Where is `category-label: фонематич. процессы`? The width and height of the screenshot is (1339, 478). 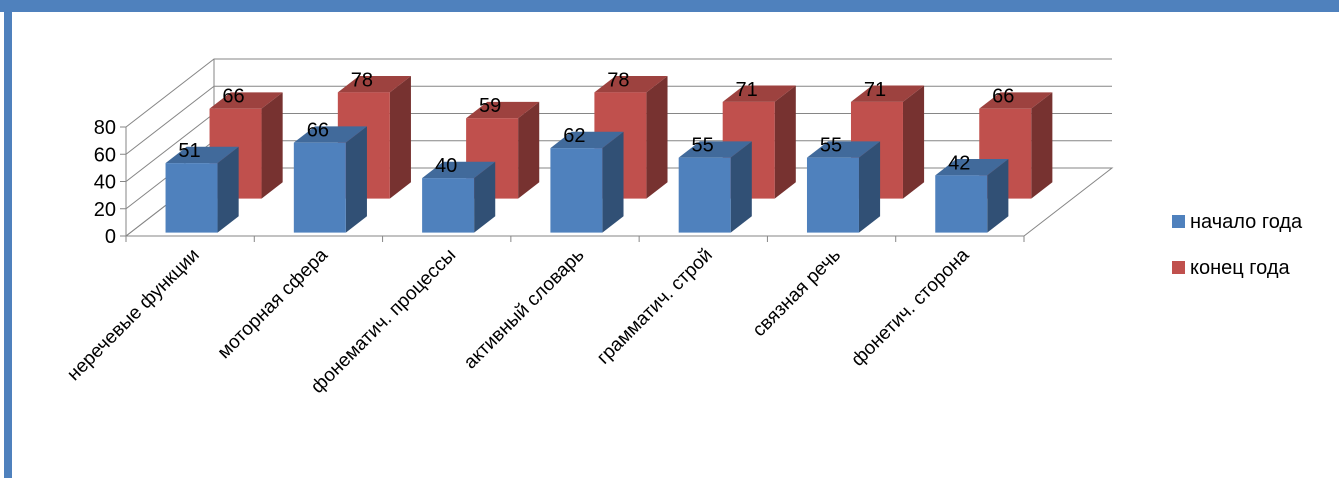
category-label: фонематич. процессы is located at coordinates (383, 321).